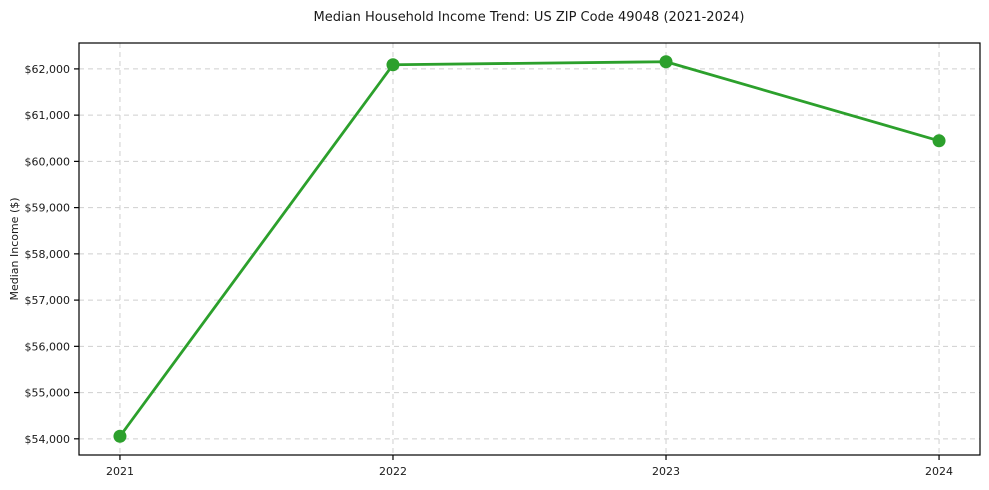 The width and height of the screenshot is (989, 490). Describe the element at coordinates (48, 161) in the screenshot. I see `y-tick-label: $60,000` at that location.